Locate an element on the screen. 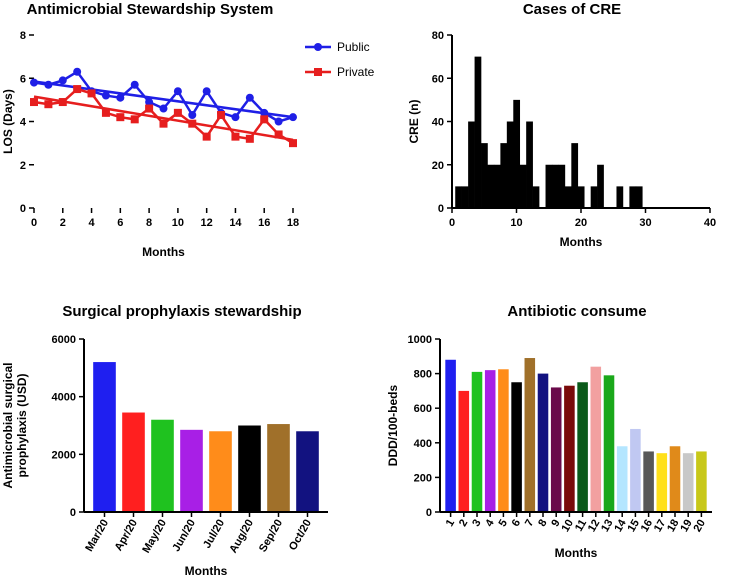 The width and height of the screenshot is (741, 579). chart-title: Surgical prophylaxis stewardship is located at coordinates (181, 311).